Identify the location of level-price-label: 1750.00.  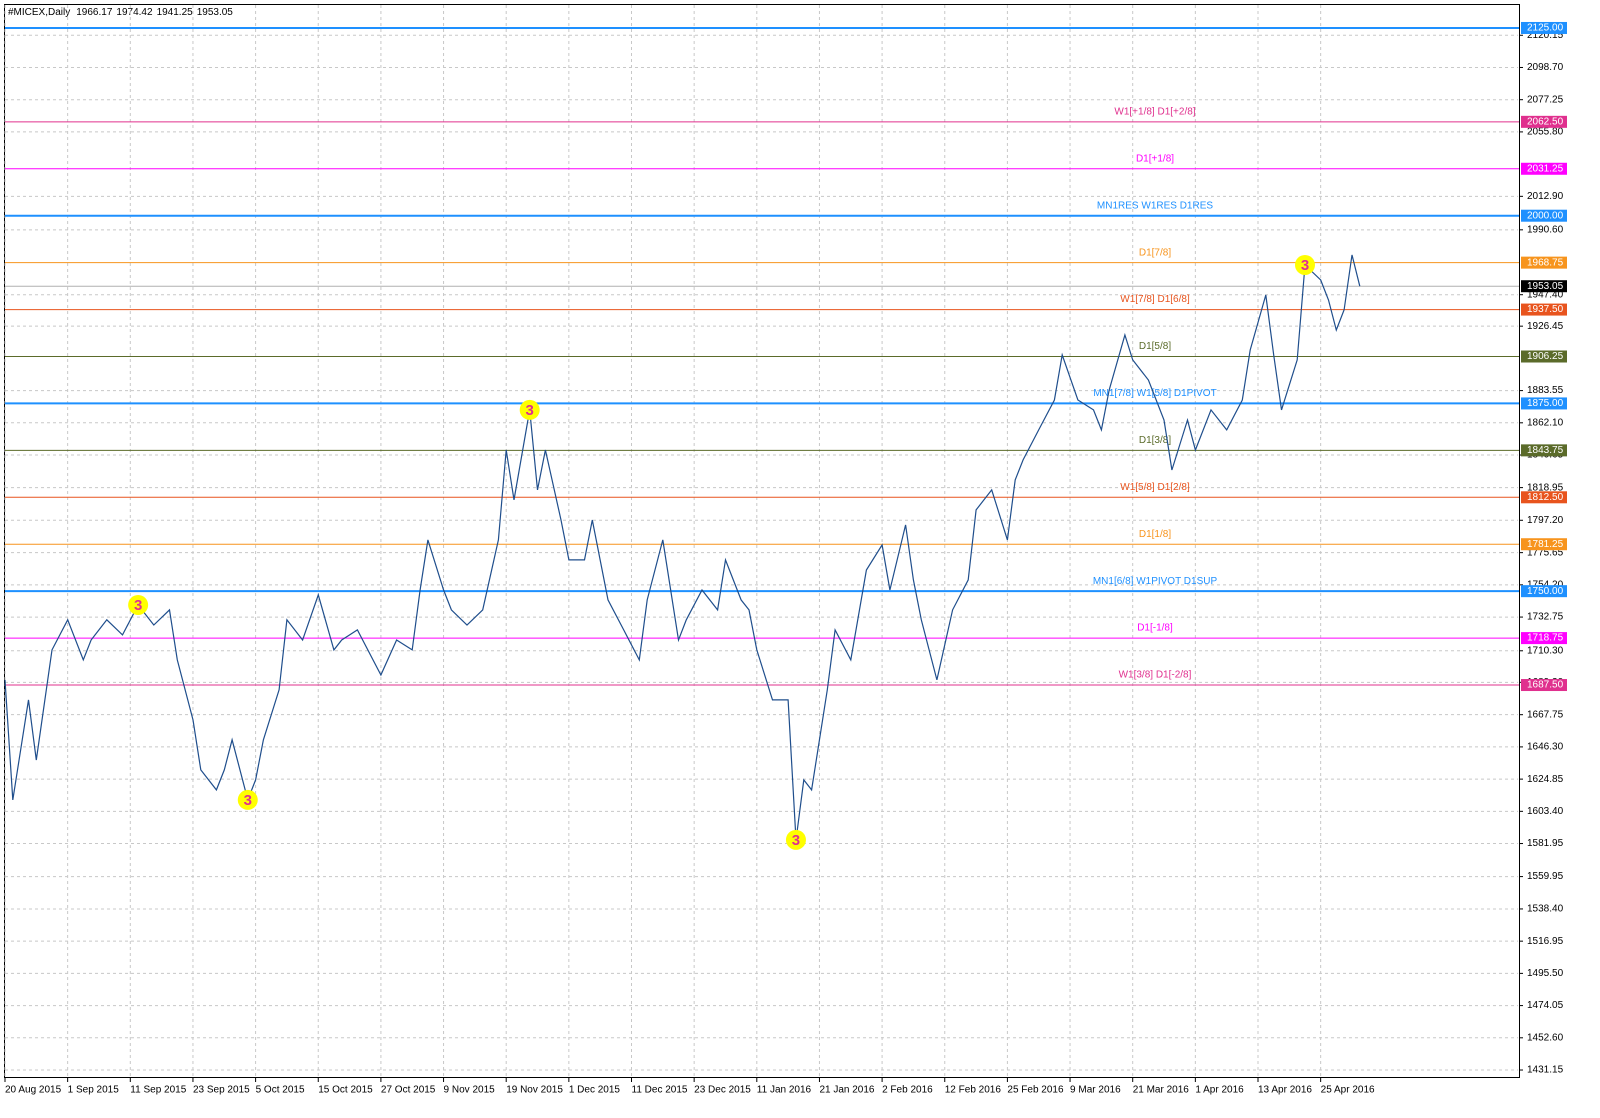
(1545, 591).